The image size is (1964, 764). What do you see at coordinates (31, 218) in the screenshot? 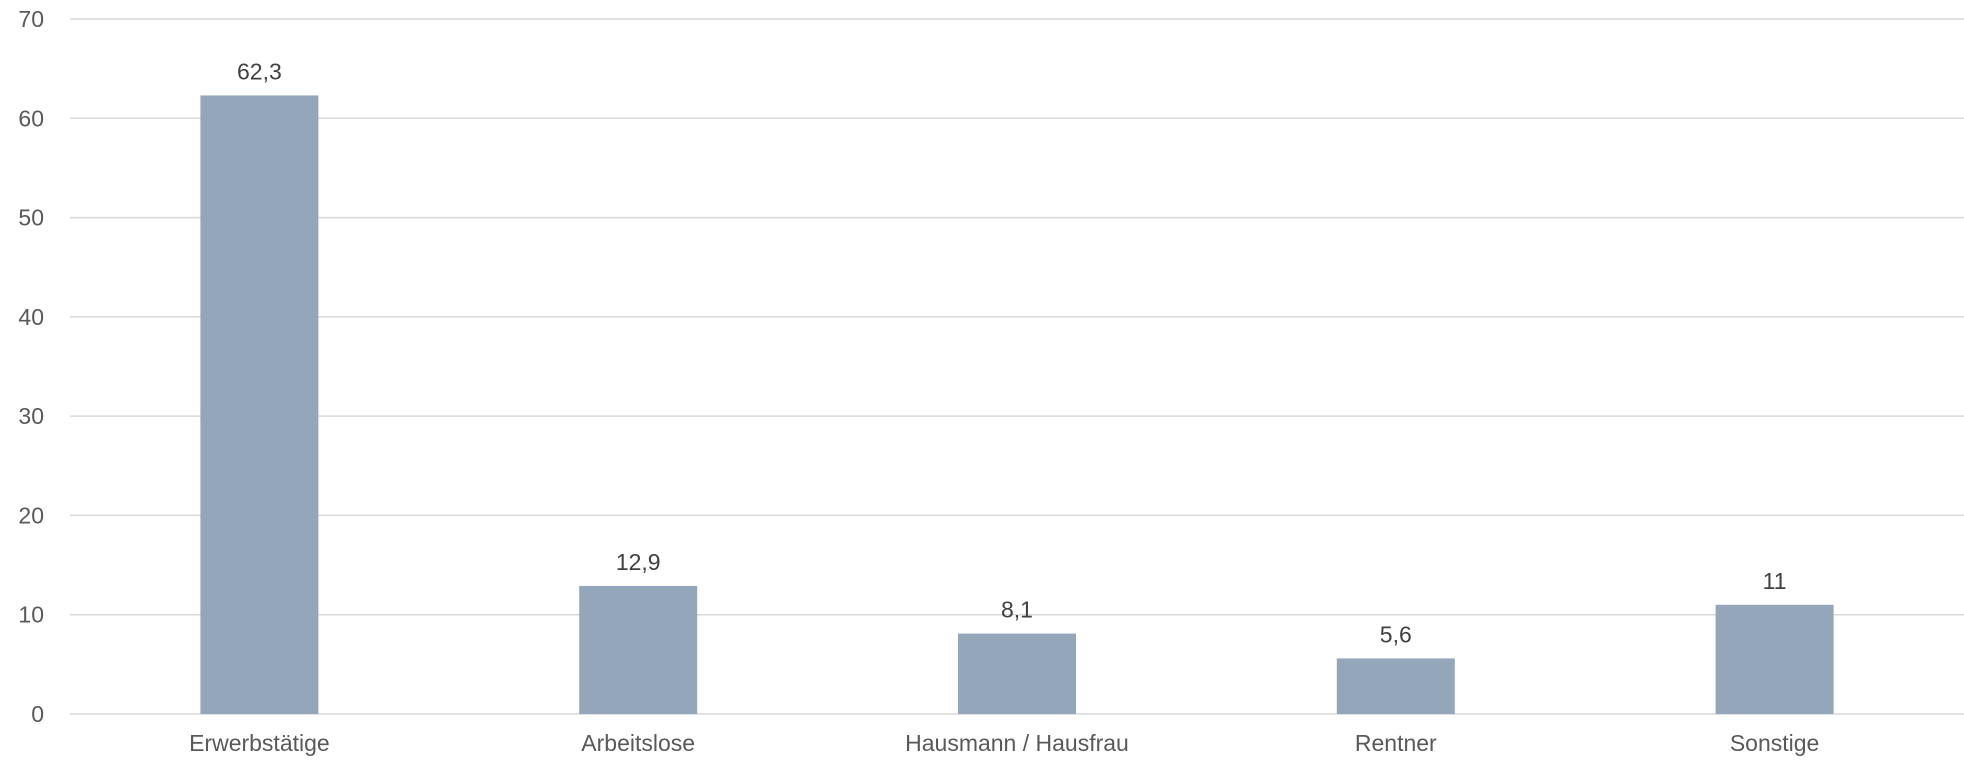
I see `y-tick-label: 50` at bounding box center [31, 218].